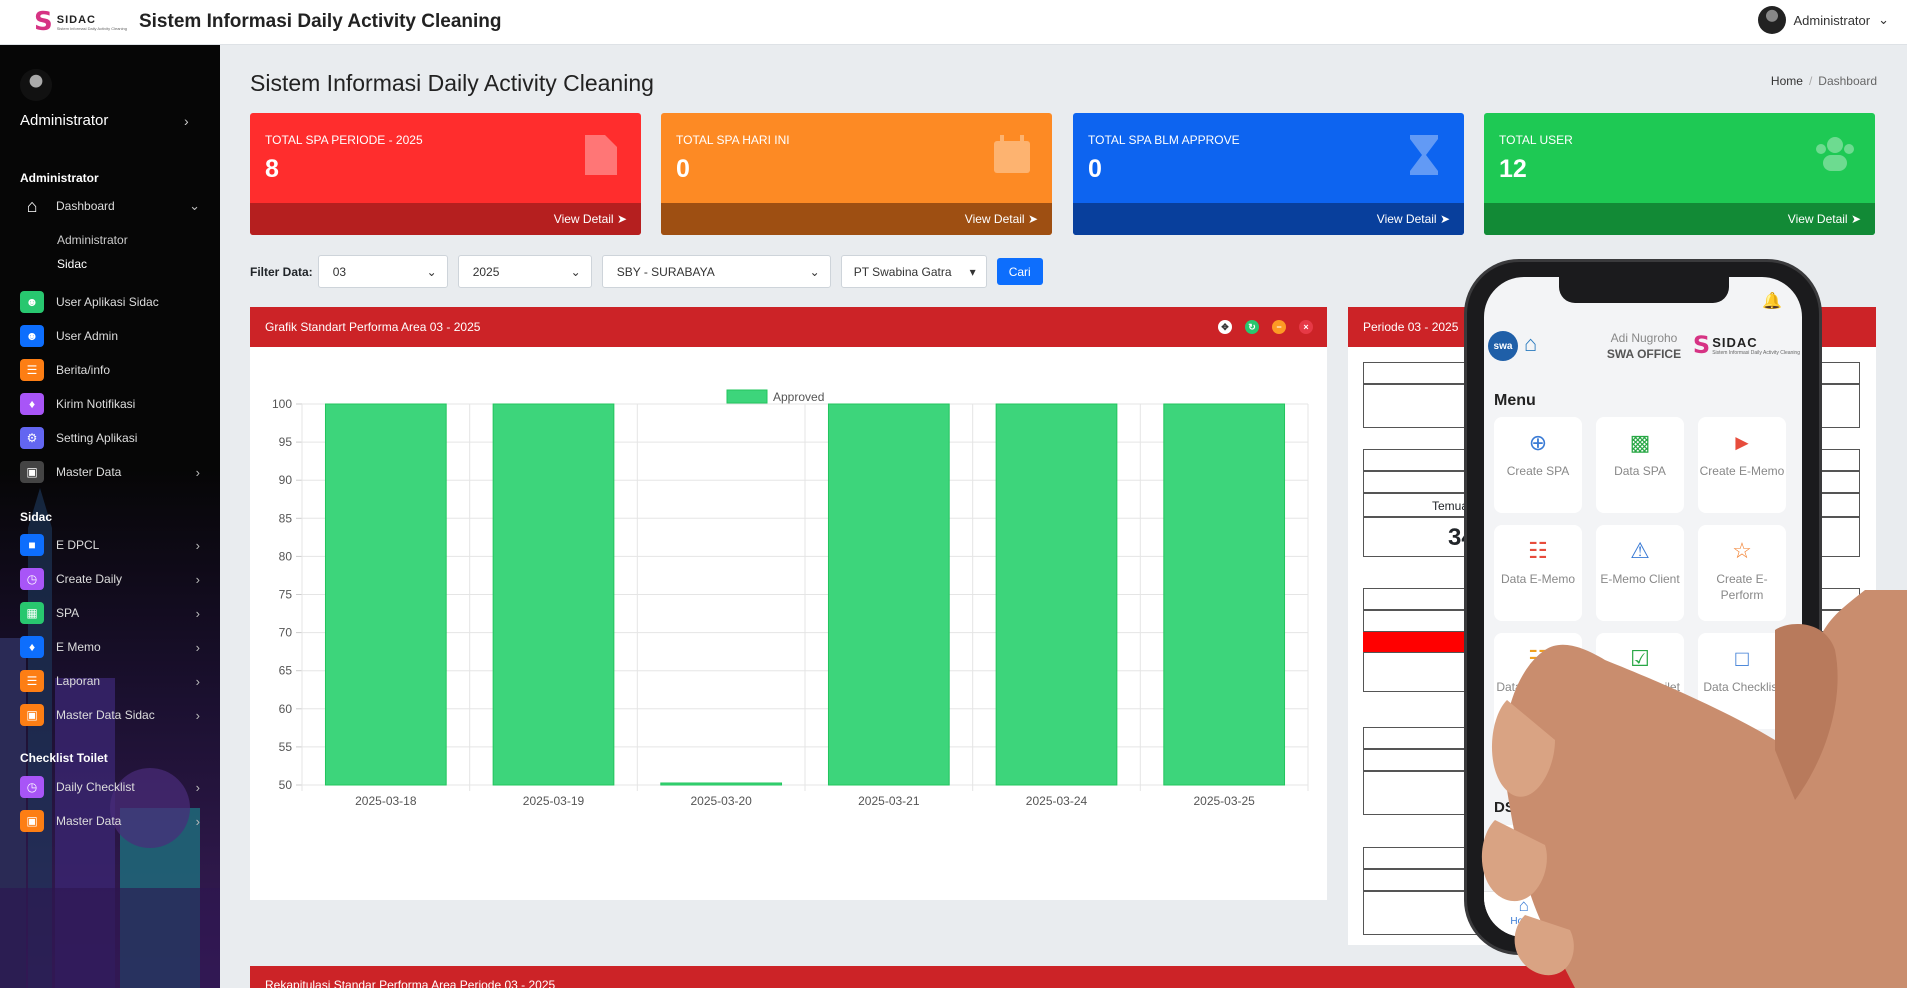 This screenshot has height=988, width=1907. What do you see at coordinates (1523, 905) in the screenshot?
I see `home-icon: ⌂` at bounding box center [1523, 905].